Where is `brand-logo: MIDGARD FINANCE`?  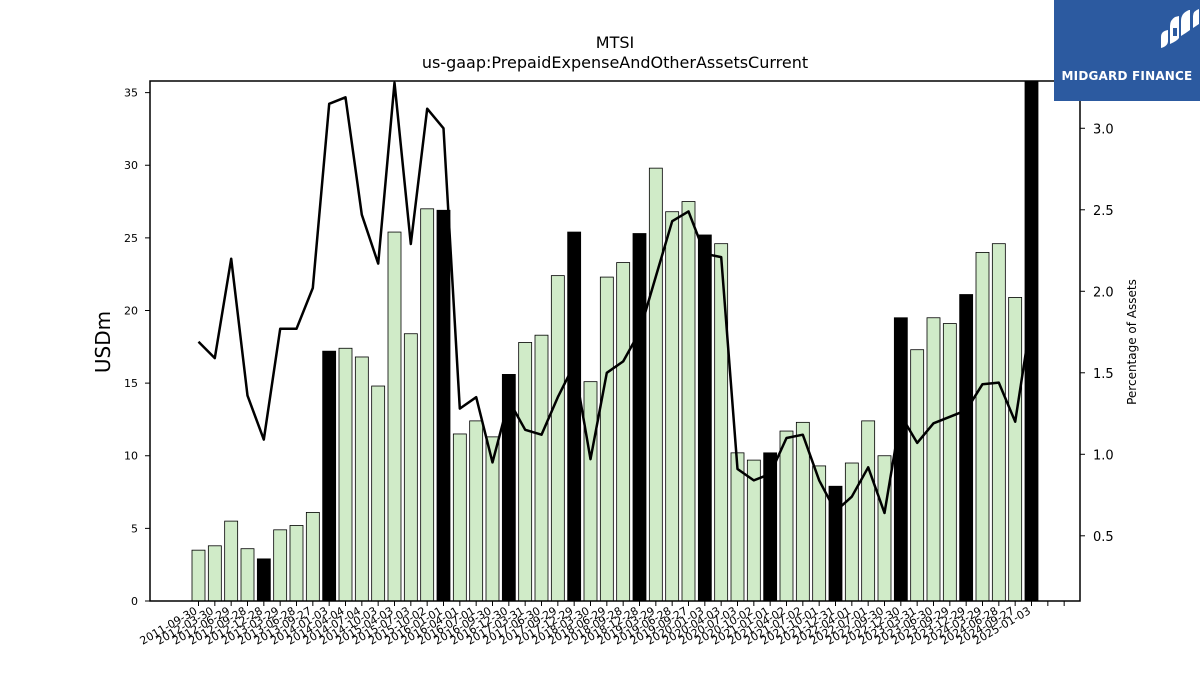
brand-logo: MIDGARD FINANCE is located at coordinates (1127, 50).